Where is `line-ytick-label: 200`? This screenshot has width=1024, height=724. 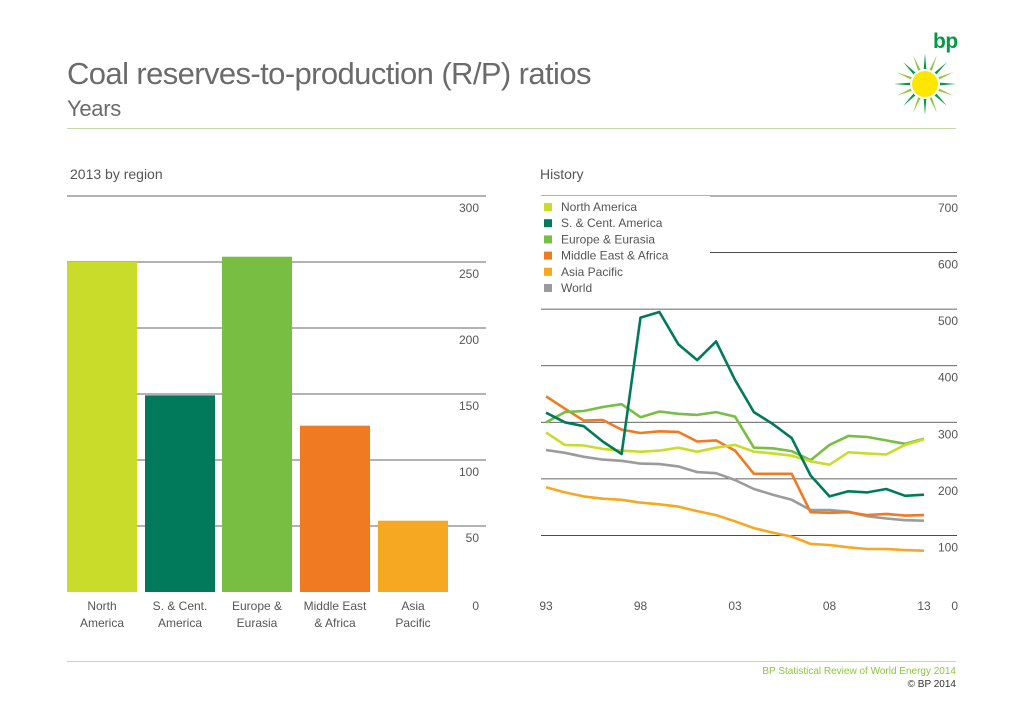 line-ytick-label: 200 is located at coordinates (948, 491).